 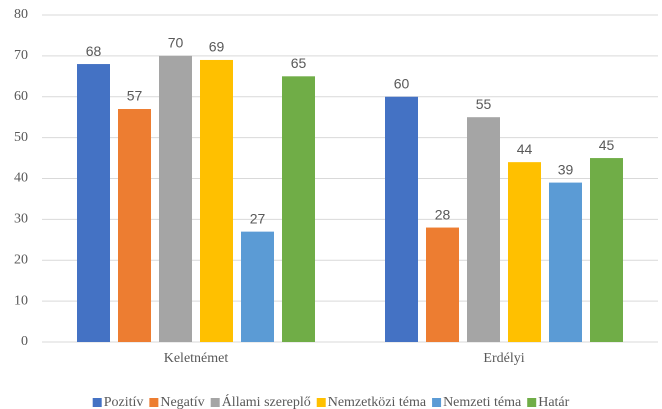 I want to click on y-tick-label: 0, so click(x=24, y=341).